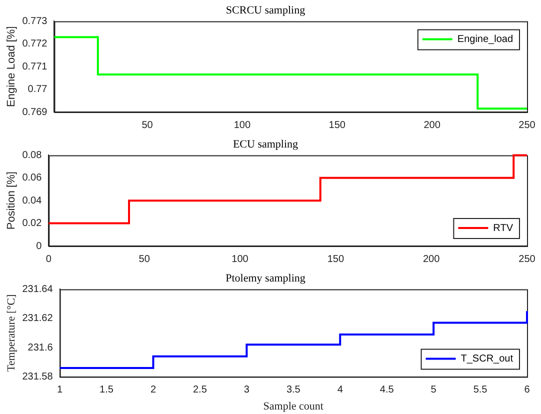 This screenshot has height=414, width=541. Describe the element at coordinates (266, 278) in the screenshot. I see `chart-title: Ptolemy sampling` at that location.